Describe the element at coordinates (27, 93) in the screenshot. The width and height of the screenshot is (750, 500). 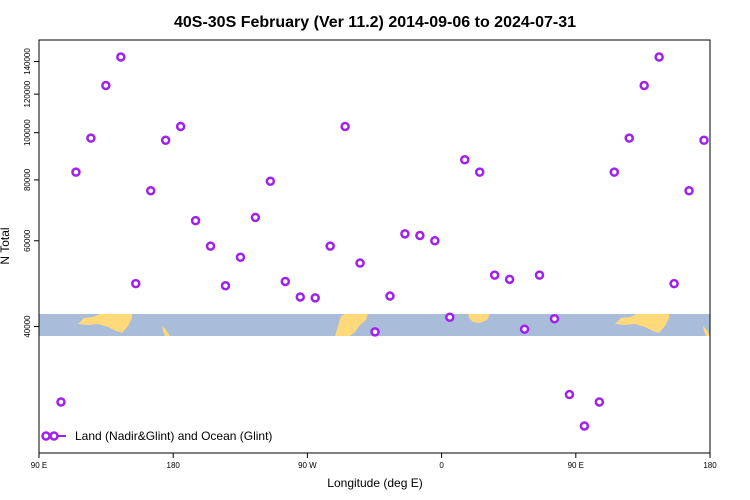
I see `y-tick-label: 120000` at that location.